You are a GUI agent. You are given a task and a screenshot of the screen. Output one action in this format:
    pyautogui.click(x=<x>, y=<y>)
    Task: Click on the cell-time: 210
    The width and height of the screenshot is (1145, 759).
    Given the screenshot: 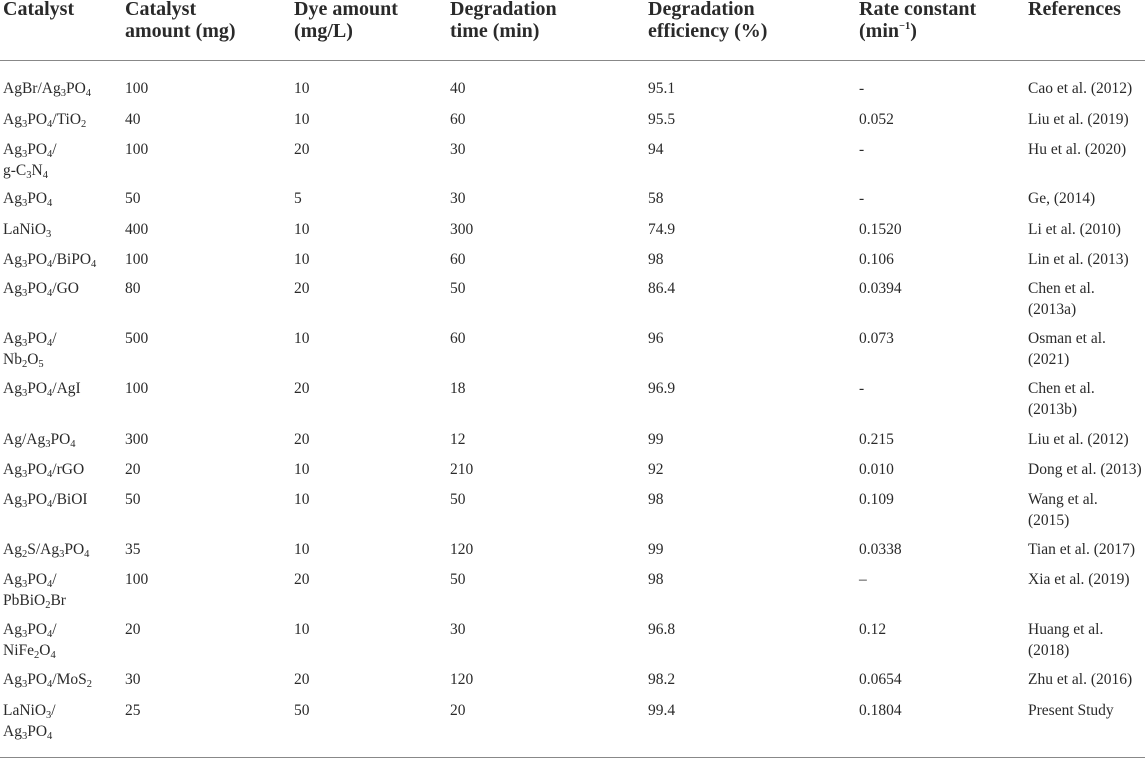 What is the action you would take?
    pyautogui.click(x=462, y=469)
    